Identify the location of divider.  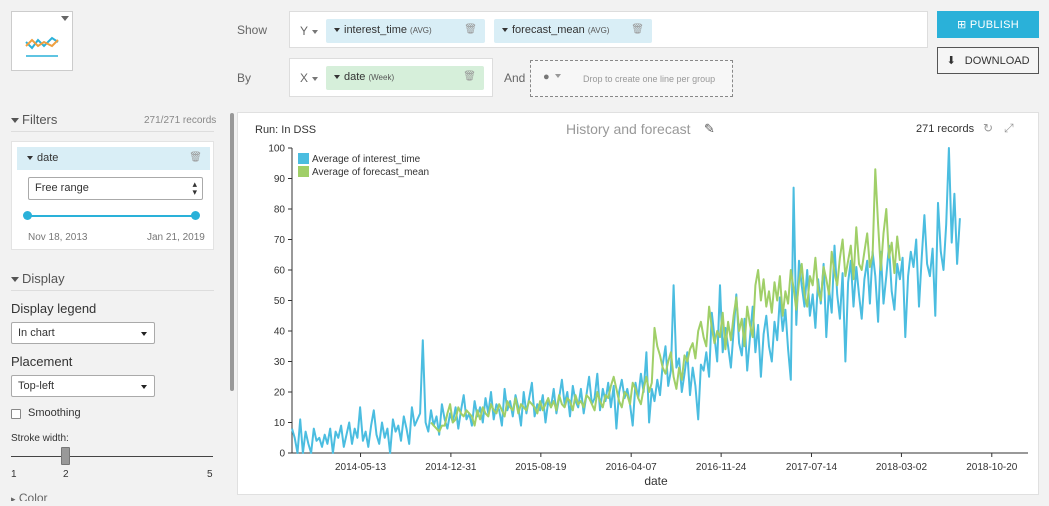
(112, 290).